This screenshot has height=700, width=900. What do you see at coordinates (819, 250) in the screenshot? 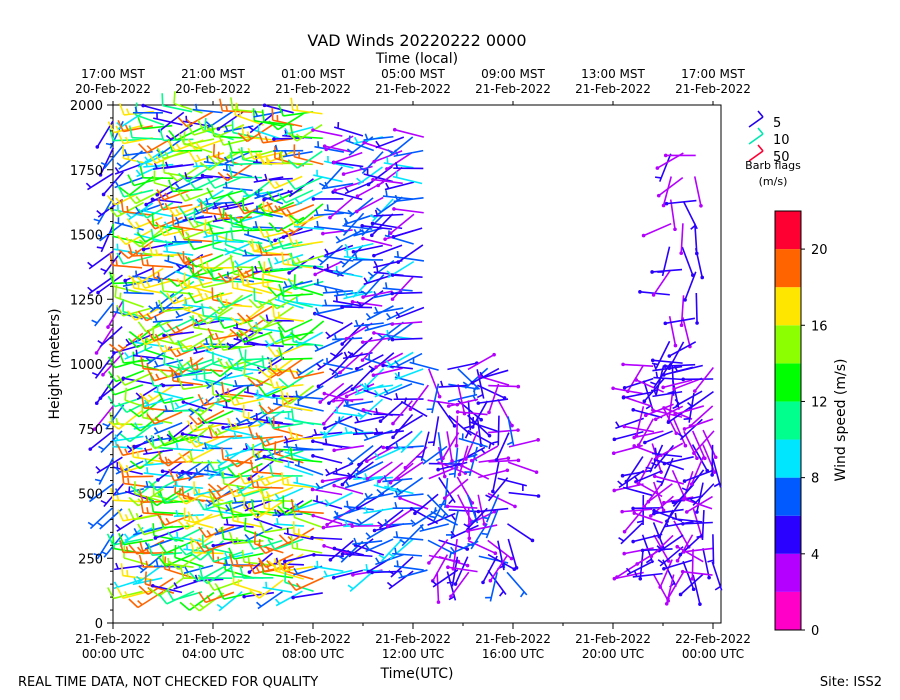
I see `colorbar-tick-label: 20` at bounding box center [819, 250].